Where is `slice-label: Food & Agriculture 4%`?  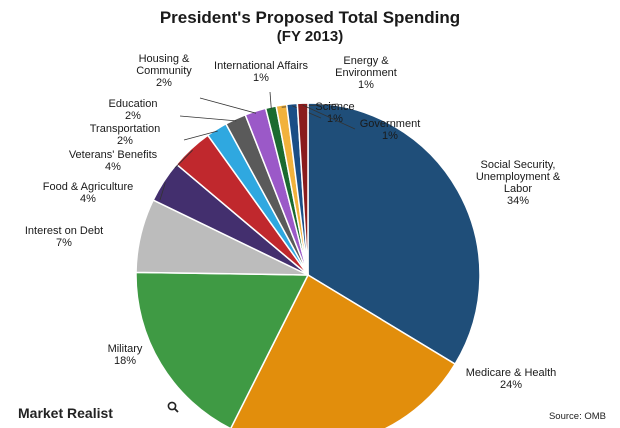 slice-label: Food & Agriculture 4% is located at coordinates (88, 193).